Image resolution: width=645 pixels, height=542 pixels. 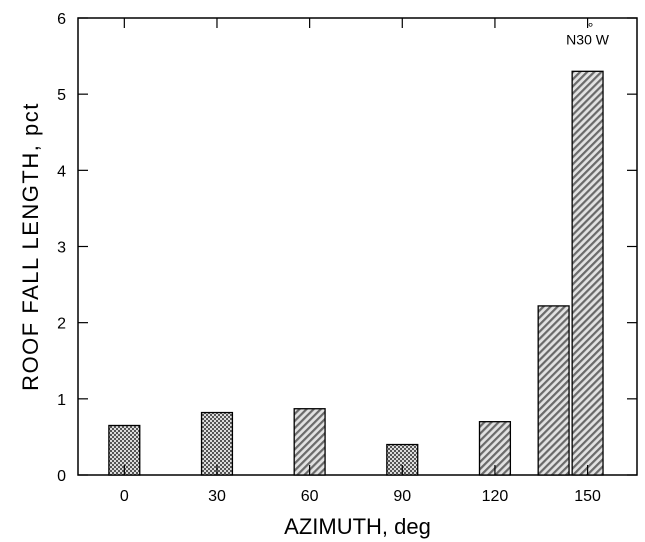 What do you see at coordinates (61, 476) in the screenshot?
I see `y-tick-label: 0` at bounding box center [61, 476].